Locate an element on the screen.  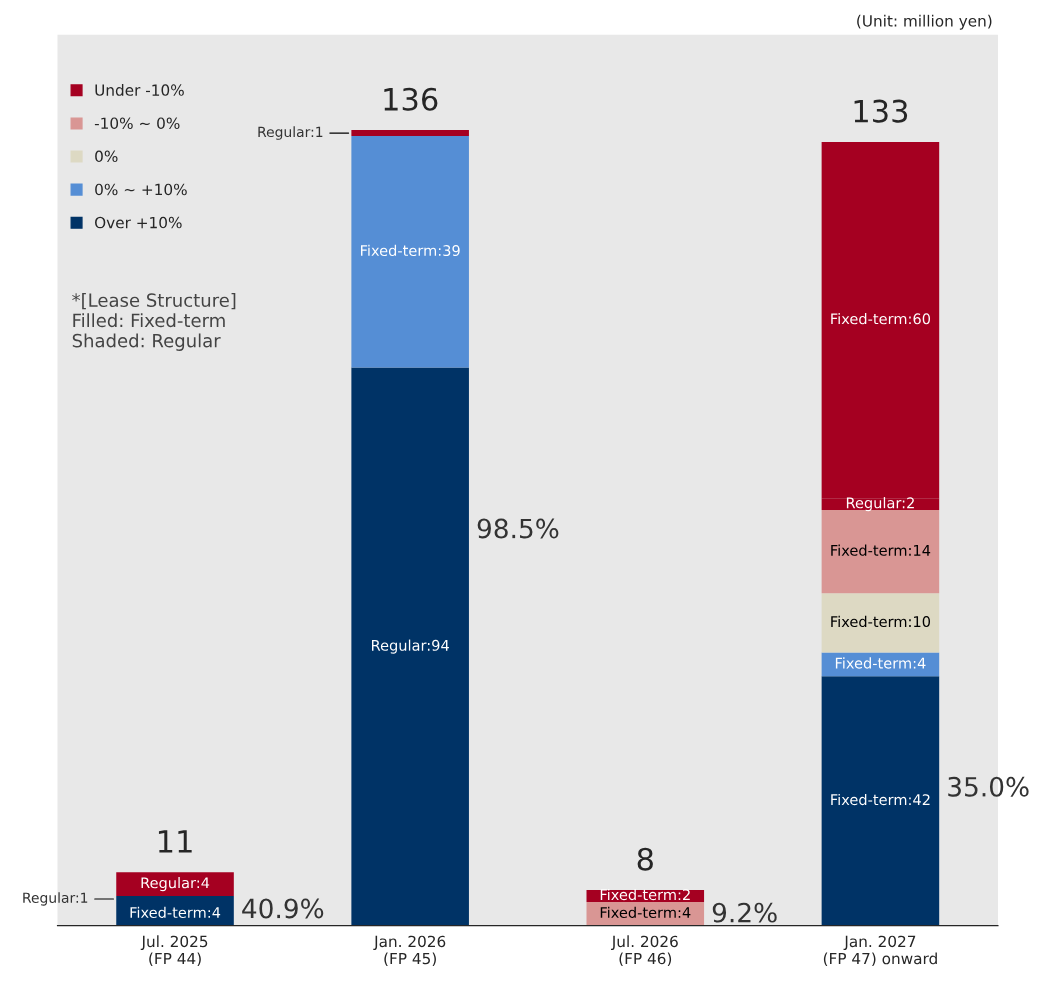
annotation: 35.0% is located at coordinates (988, 786).